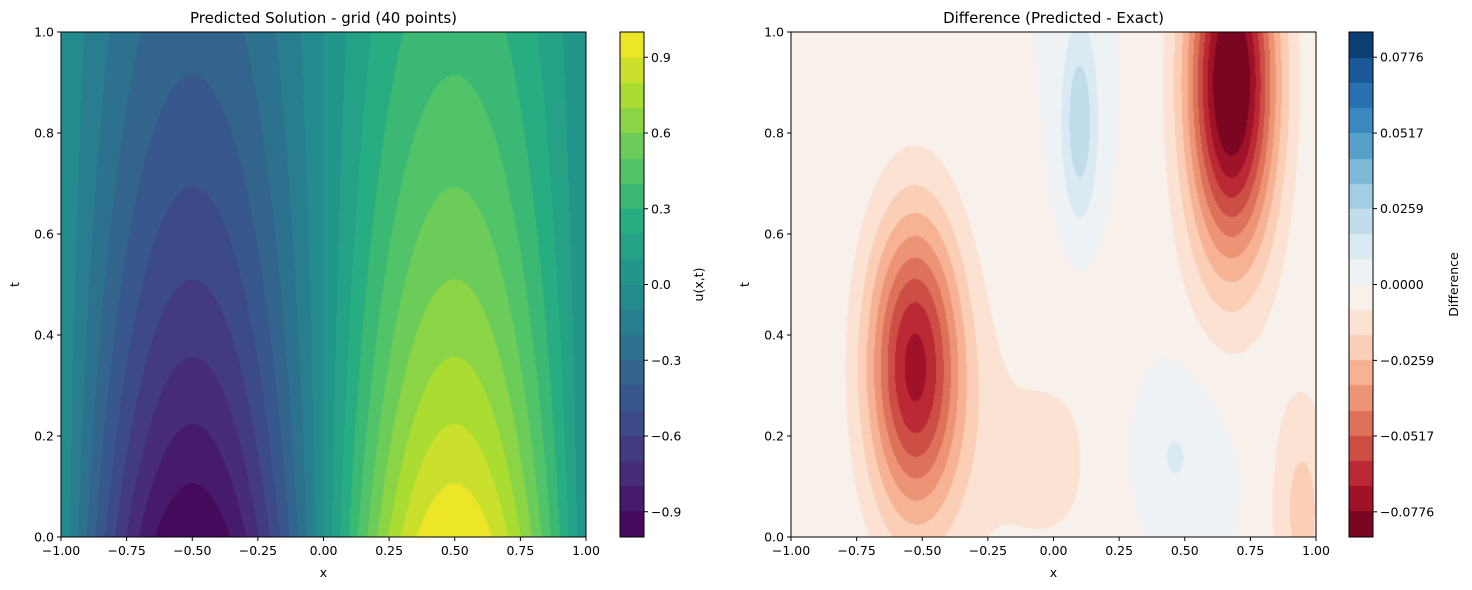 The image size is (1472, 590). I want to click on y-ticks-right: 0.0 0.2 0.4 0.6 0.8 1.0, so click(777, 285).